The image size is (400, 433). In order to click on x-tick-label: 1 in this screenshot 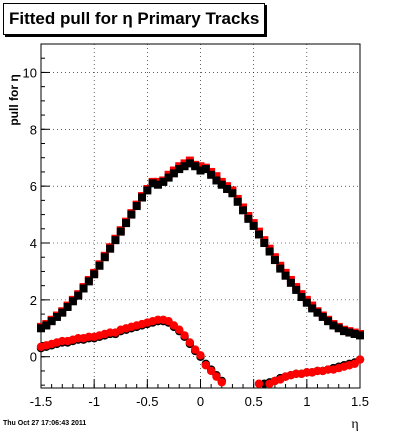, I will do `click(306, 401)`.